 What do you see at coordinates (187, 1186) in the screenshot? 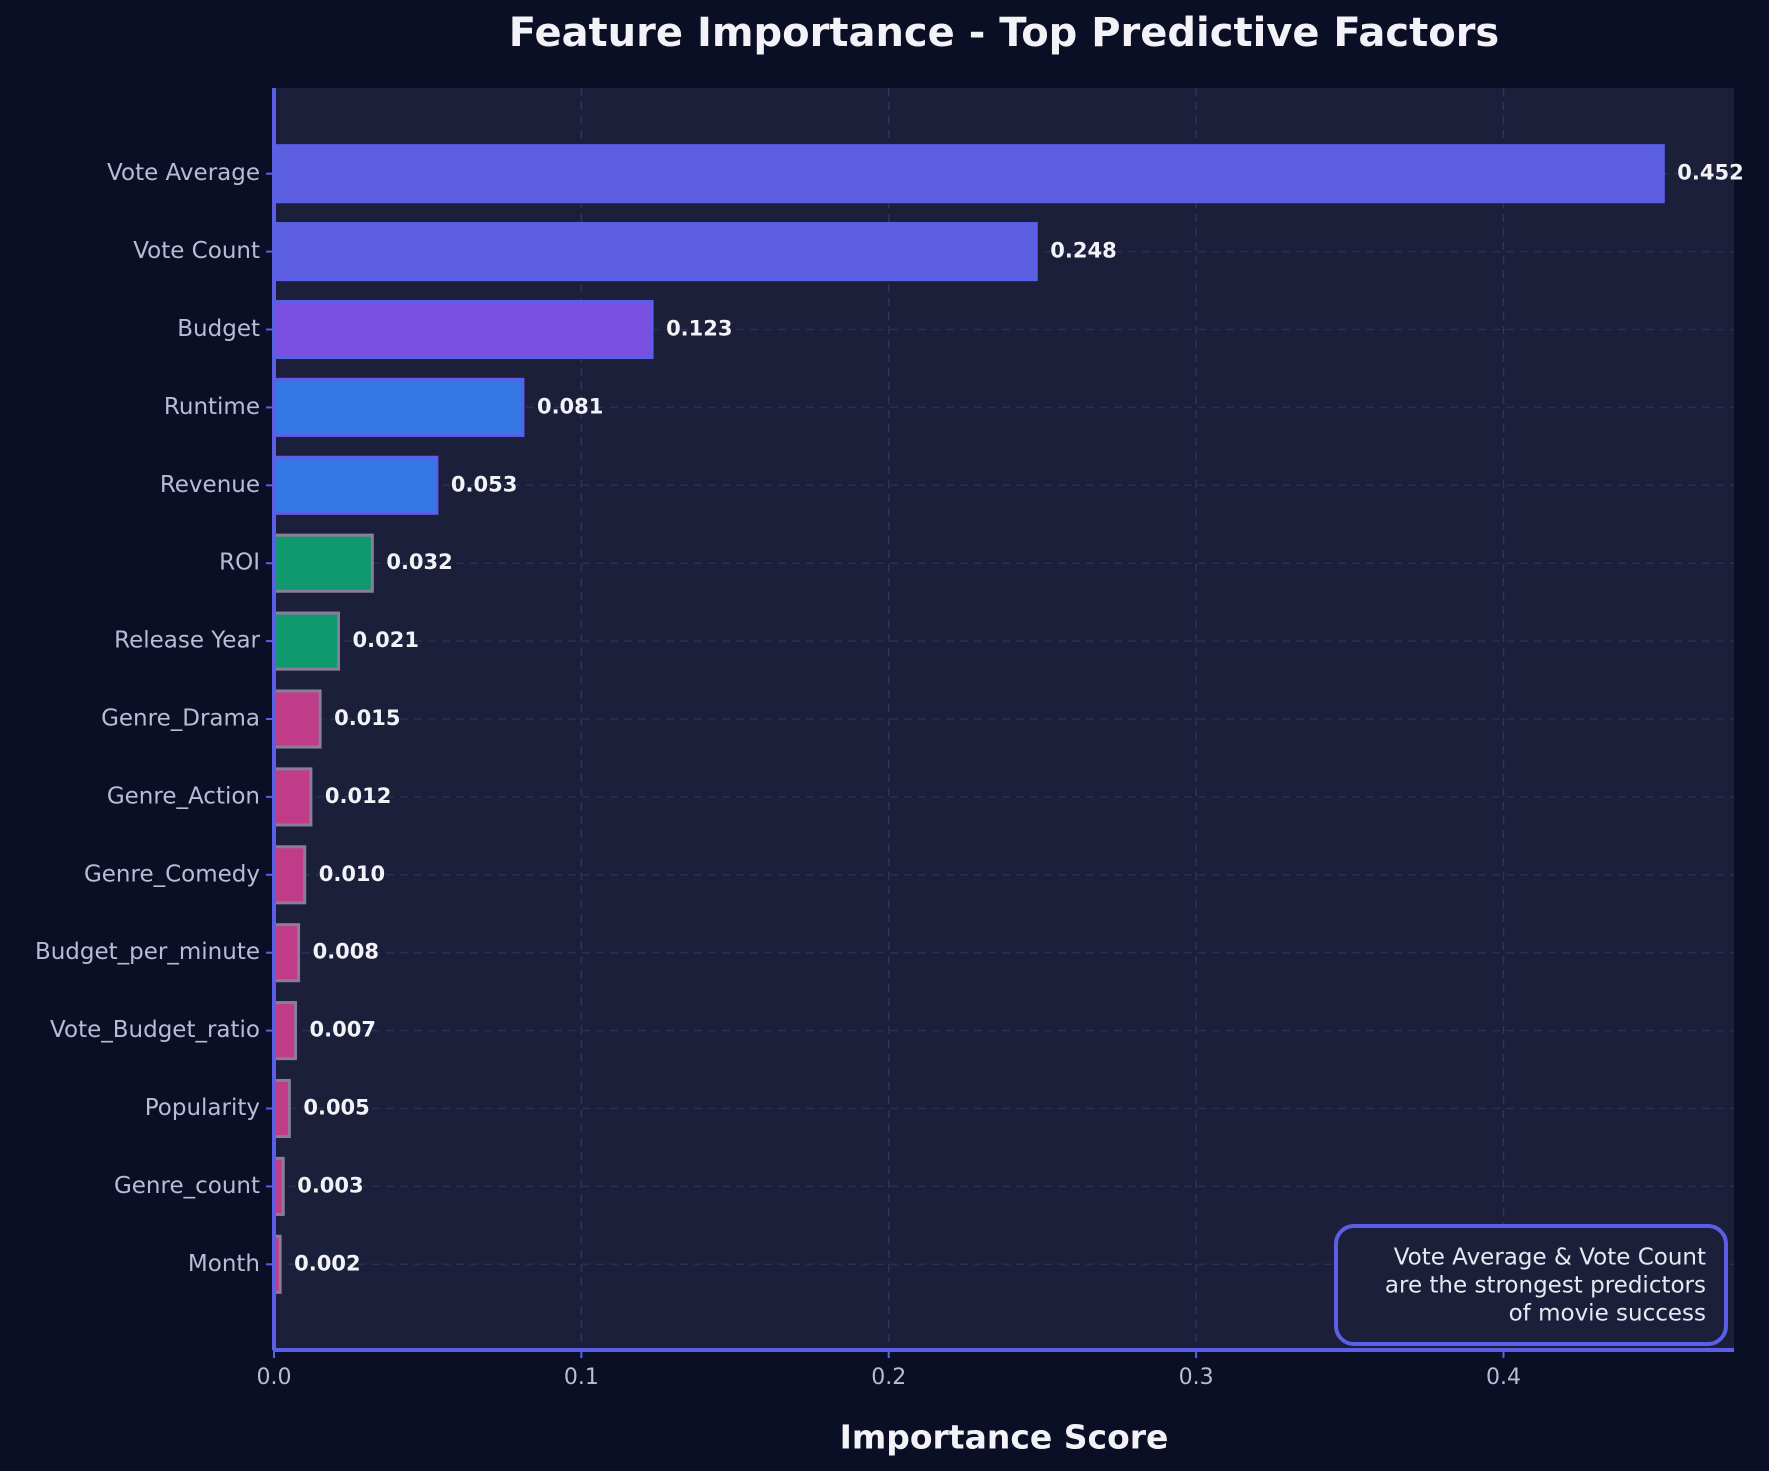
I see `y-tick-label: Genre_count` at bounding box center [187, 1186].